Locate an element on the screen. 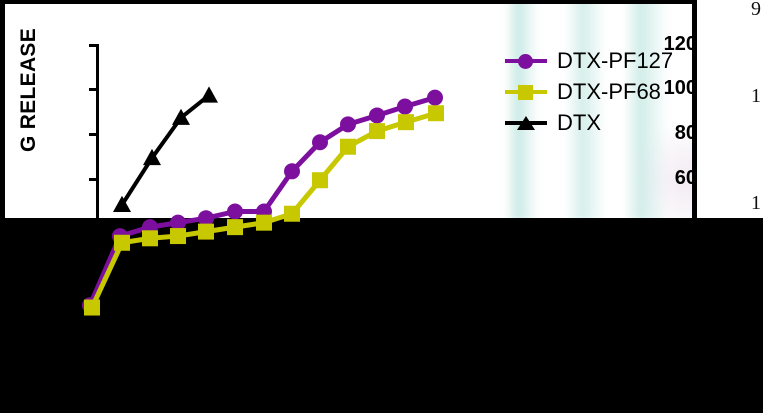 Image resolution: width=763 pixels, height=413 pixels. chart-legend: DTX-PF127 DTX-PF68 DTX is located at coordinates (589, 91).